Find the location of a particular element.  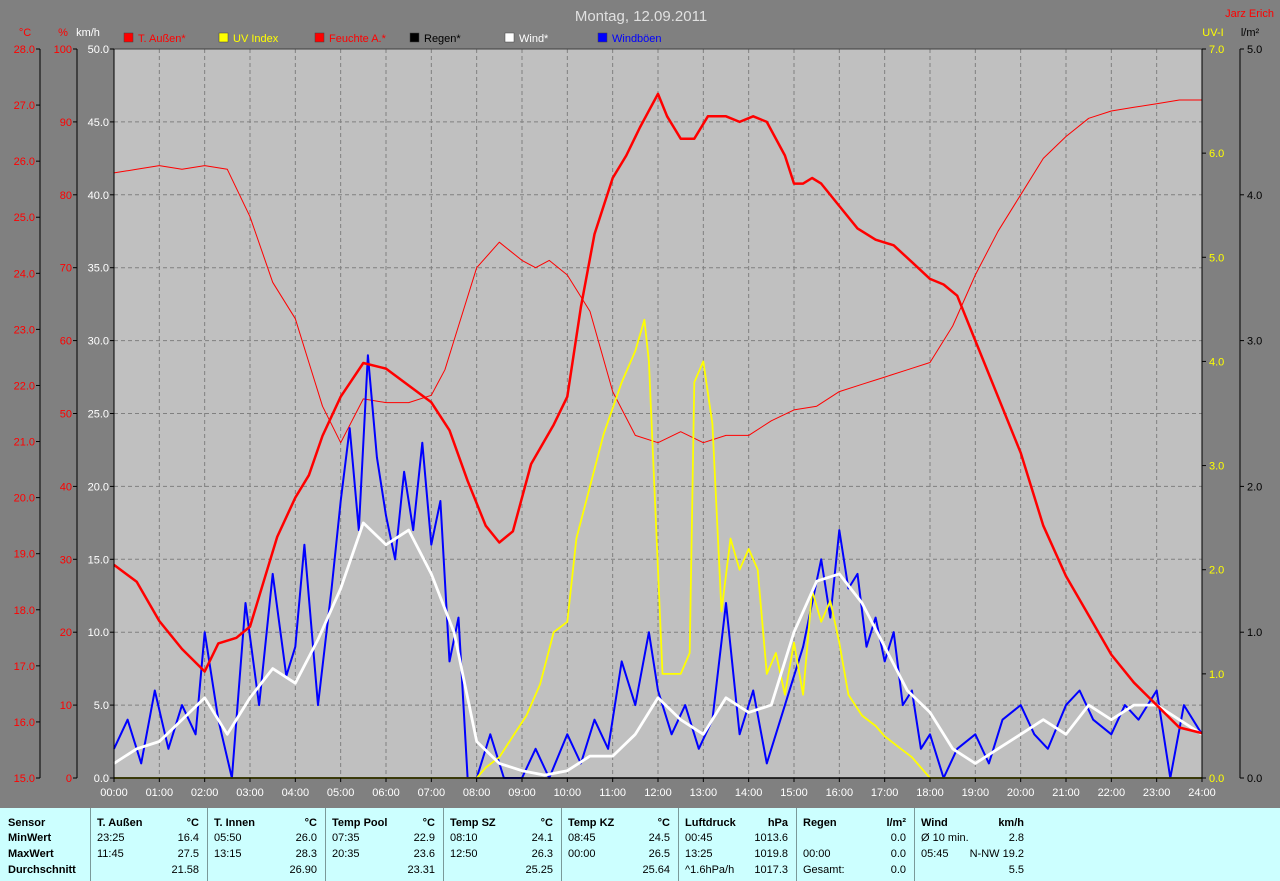

x-axis-tick-label: 20:00 is located at coordinates (1021, 793).